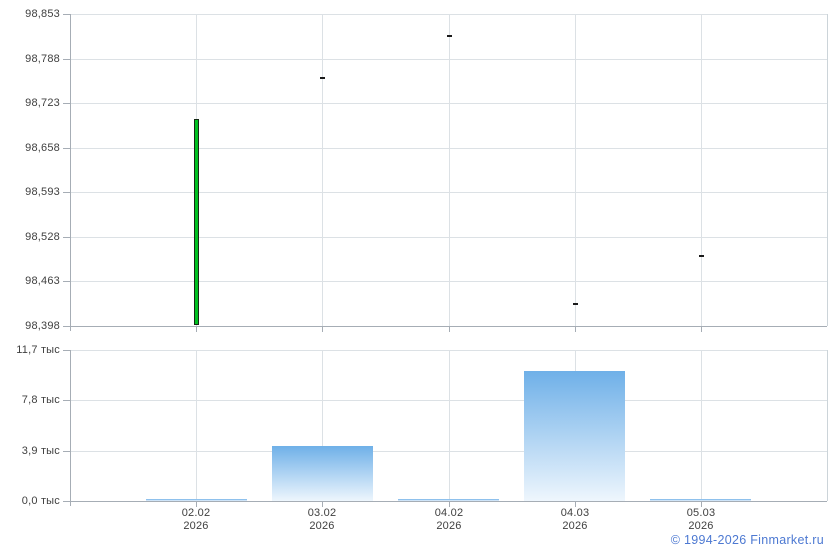 The height and width of the screenshot is (550, 840). I want to click on date-line: 04.03, so click(575, 513).